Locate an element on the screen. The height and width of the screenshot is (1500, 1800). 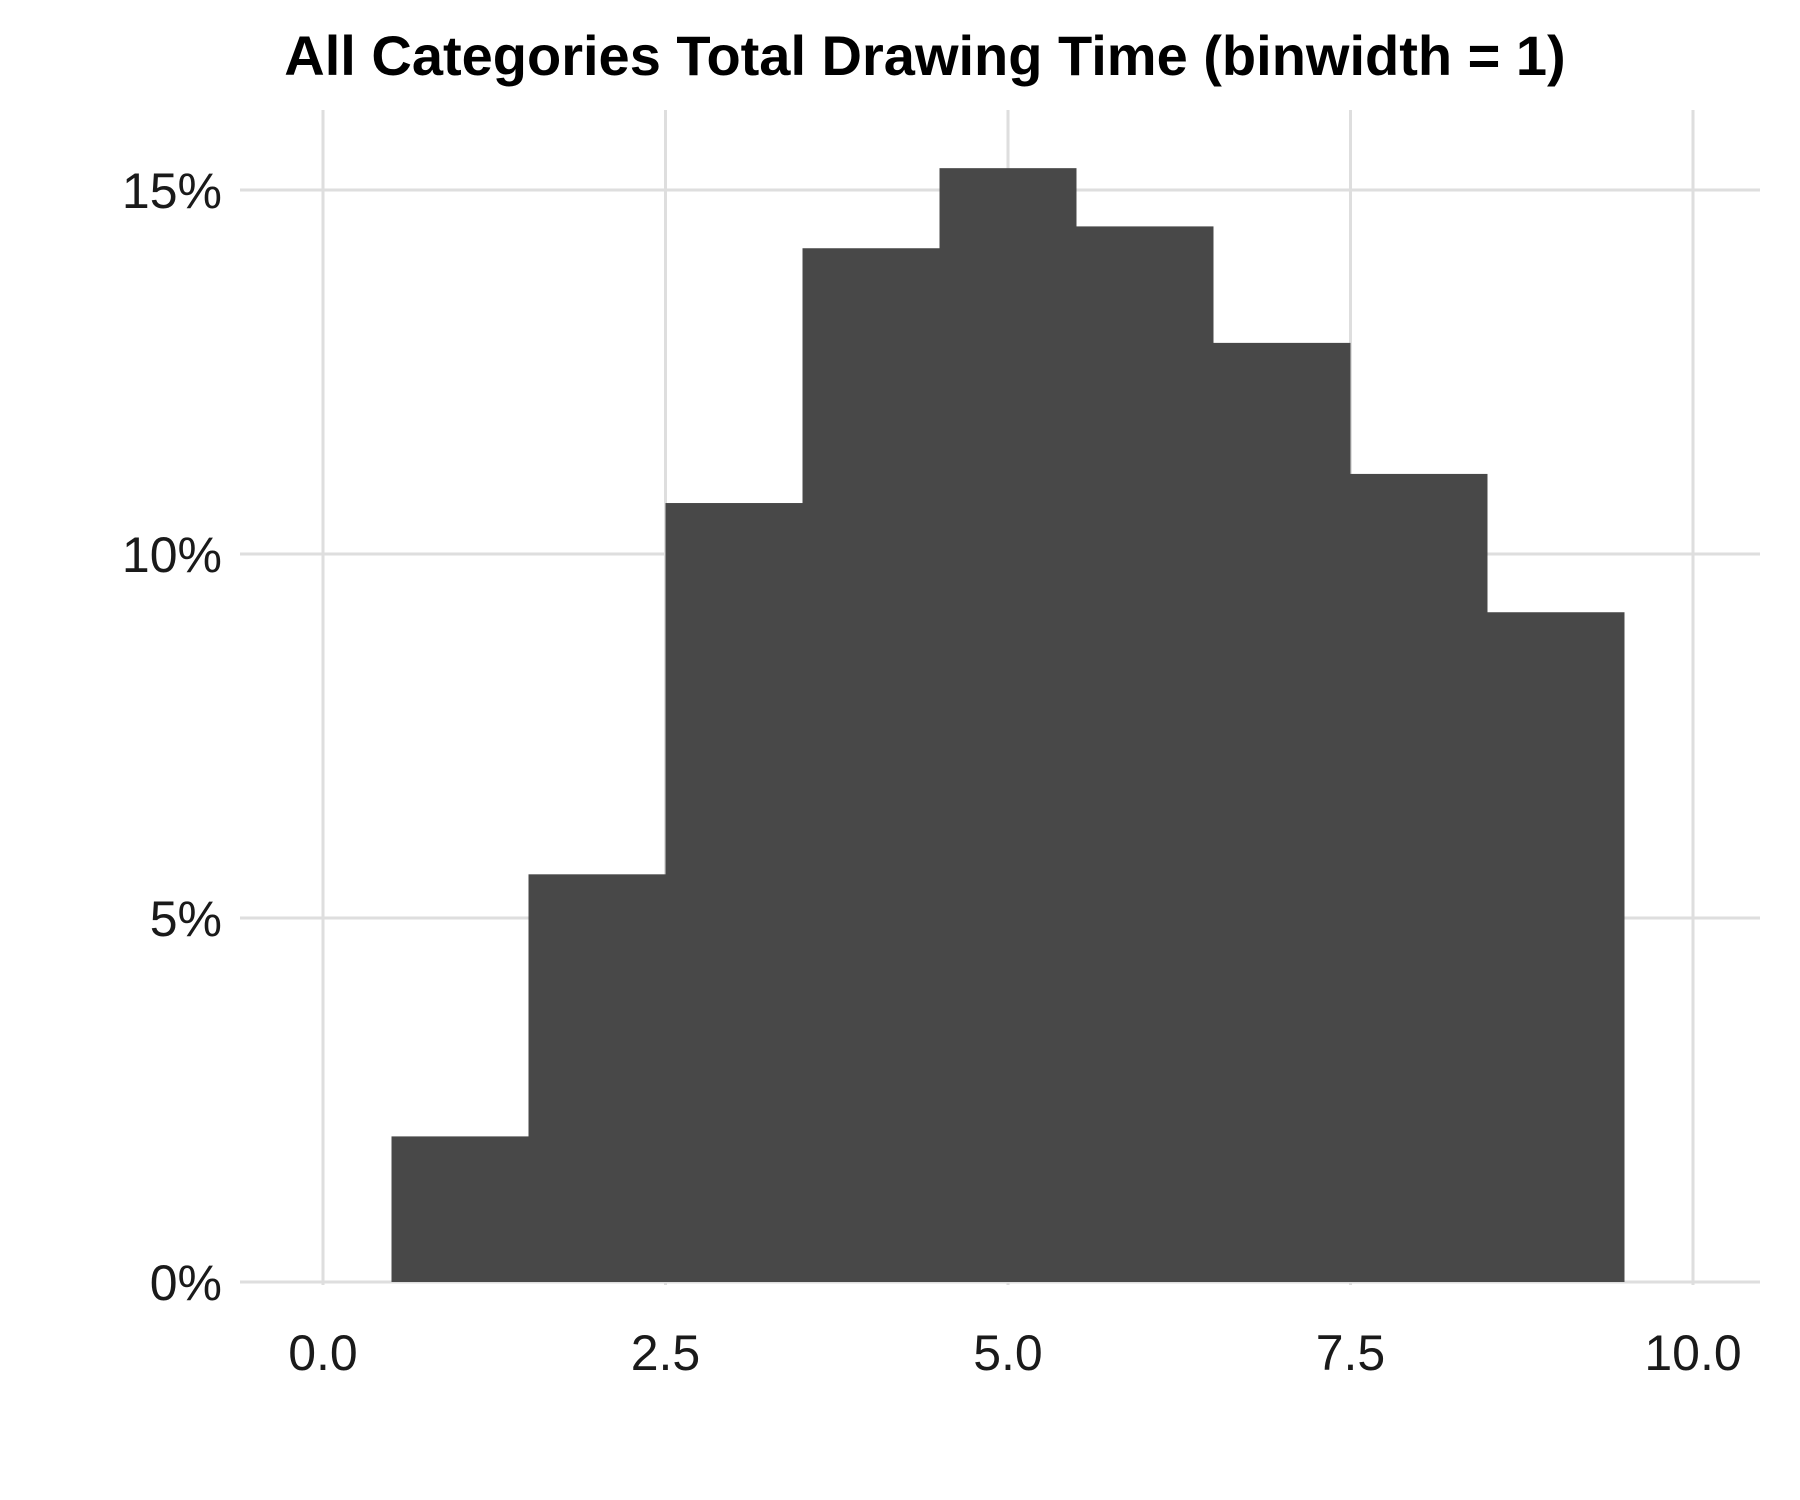
y-tick-label: 15% is located at coordinates (172, 191).